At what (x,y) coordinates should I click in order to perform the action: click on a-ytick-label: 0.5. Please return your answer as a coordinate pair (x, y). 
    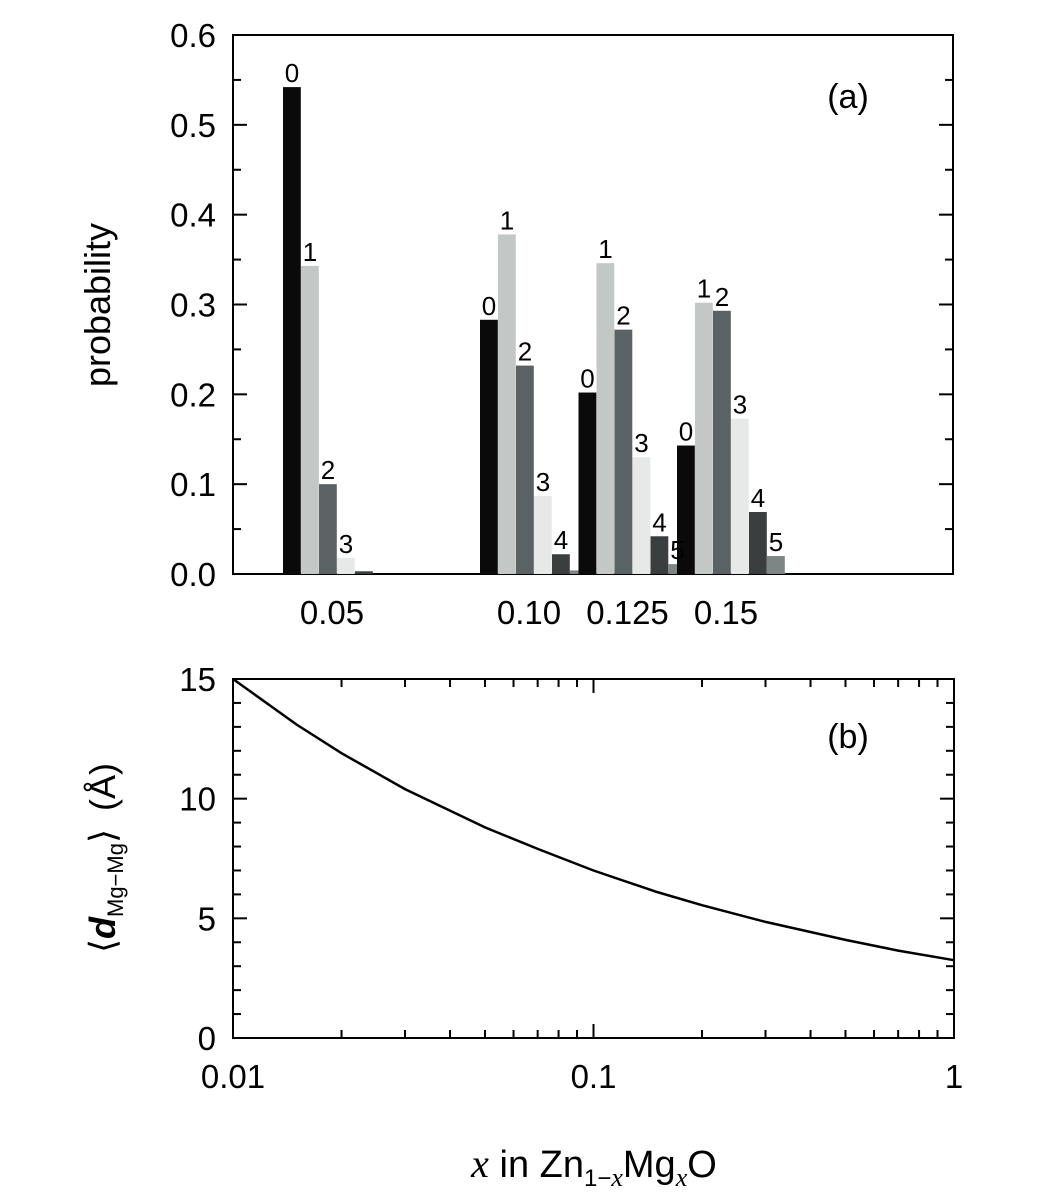
    Looking at the image, I should click on (193, 125).